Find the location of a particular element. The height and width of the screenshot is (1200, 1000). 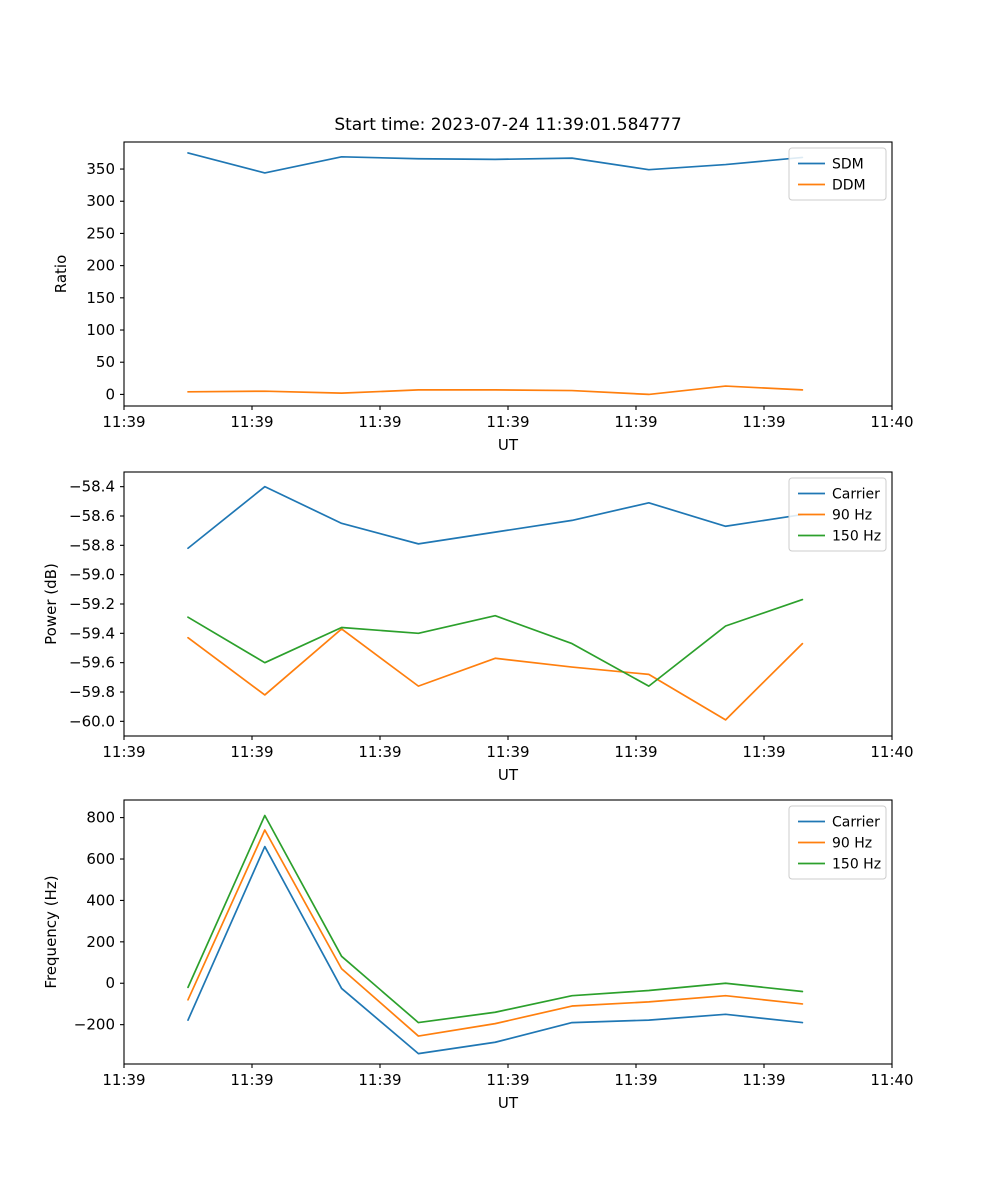

y-tick-label: 50 is located at coordinates (105, 362).